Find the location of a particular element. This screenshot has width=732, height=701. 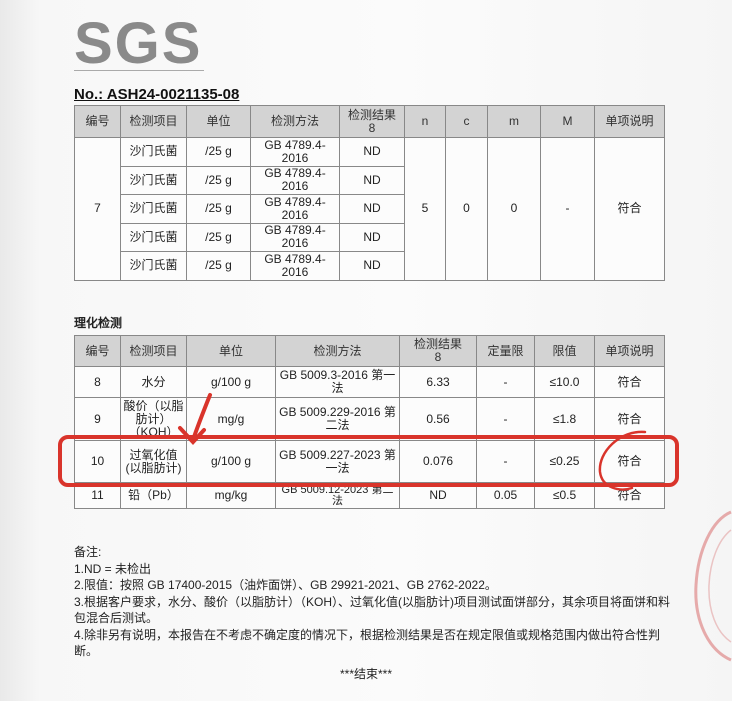

table-header: 编号 检测项目 单位 检测方法 检测结果 8 定量限 限值 单项说明 is located at coordinates (369, 351).